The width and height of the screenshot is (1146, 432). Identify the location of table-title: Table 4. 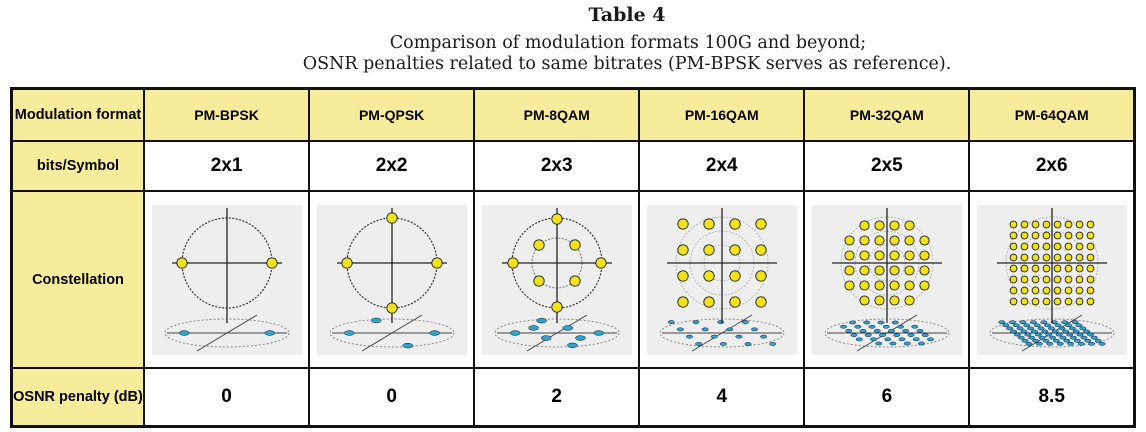
(627, 15).